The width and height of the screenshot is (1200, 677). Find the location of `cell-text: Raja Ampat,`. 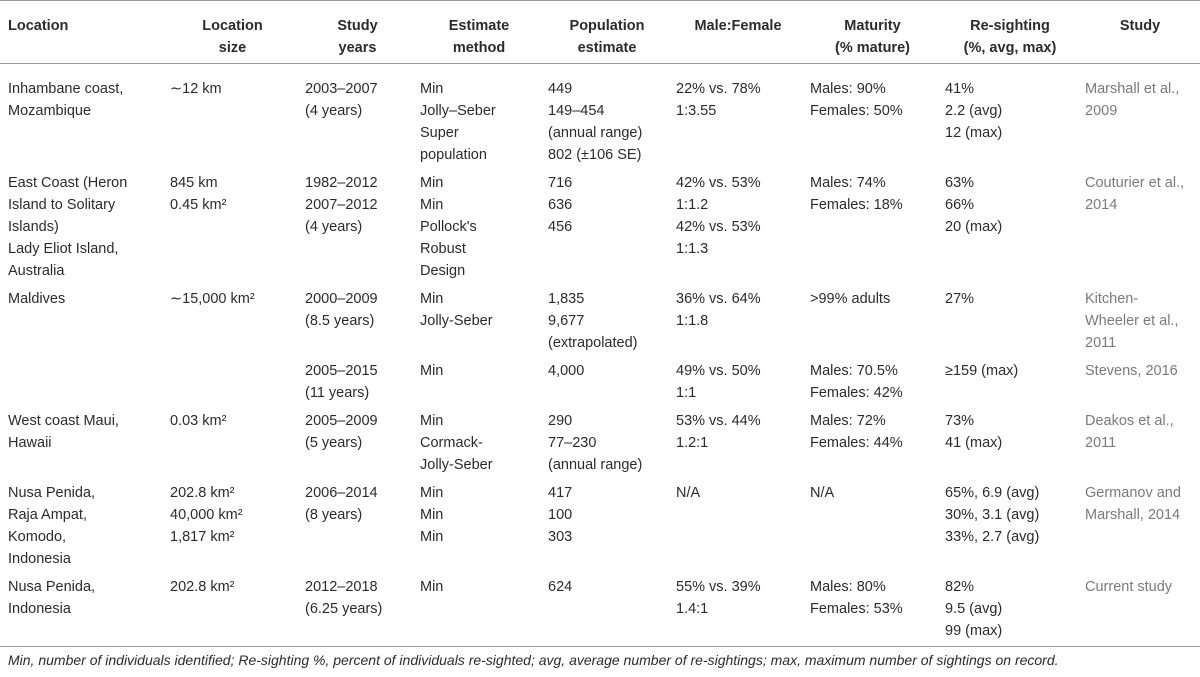

cell-text: Raja Ampat, is located at coordinates (47, 515).